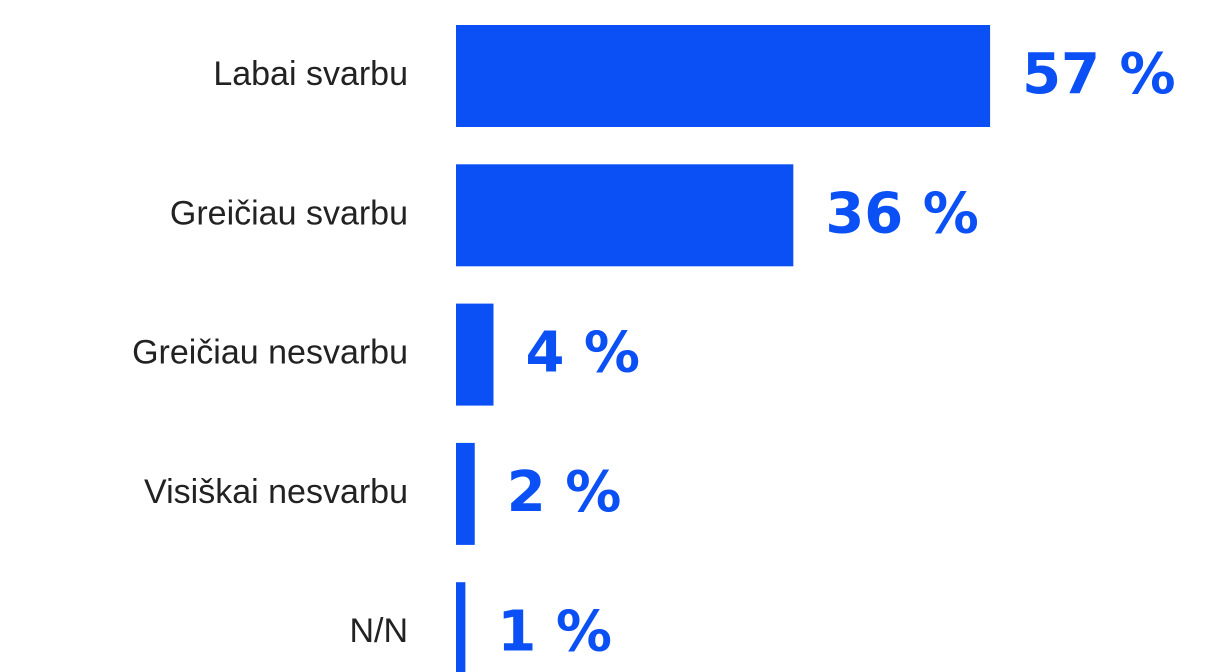  I want to click on value-label: 2 %, so click(564, 492).